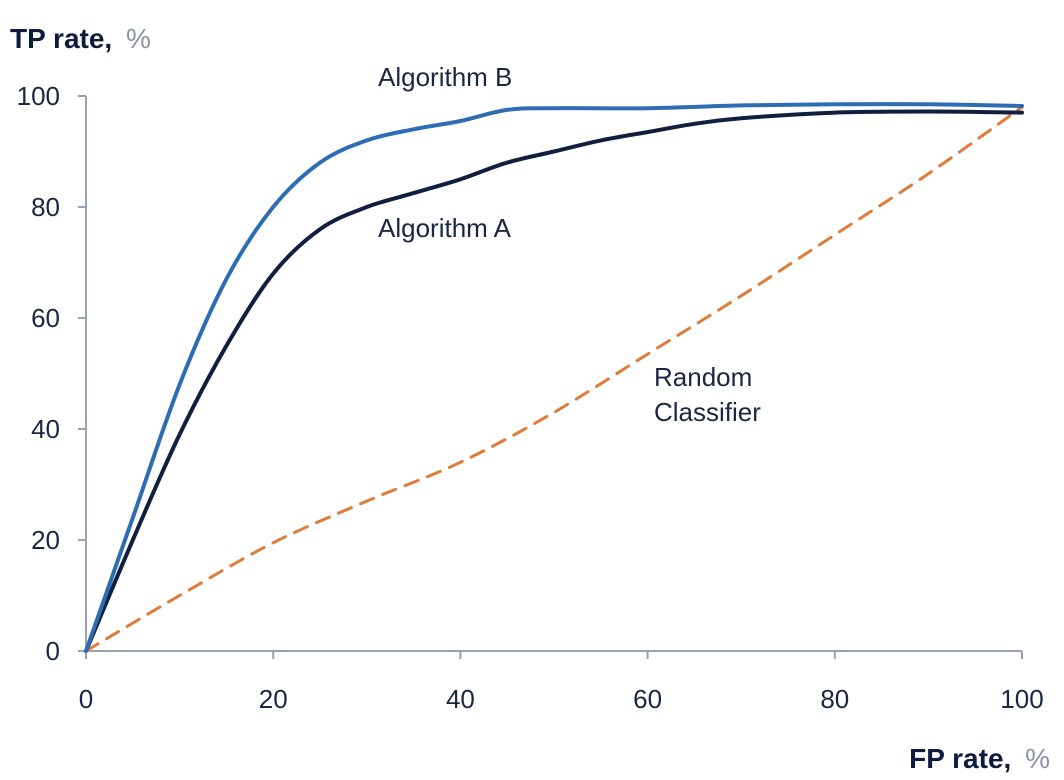 This screenshot has width=1064, height=780. I want to click on y-tick-label: 60, so click(45, 318).